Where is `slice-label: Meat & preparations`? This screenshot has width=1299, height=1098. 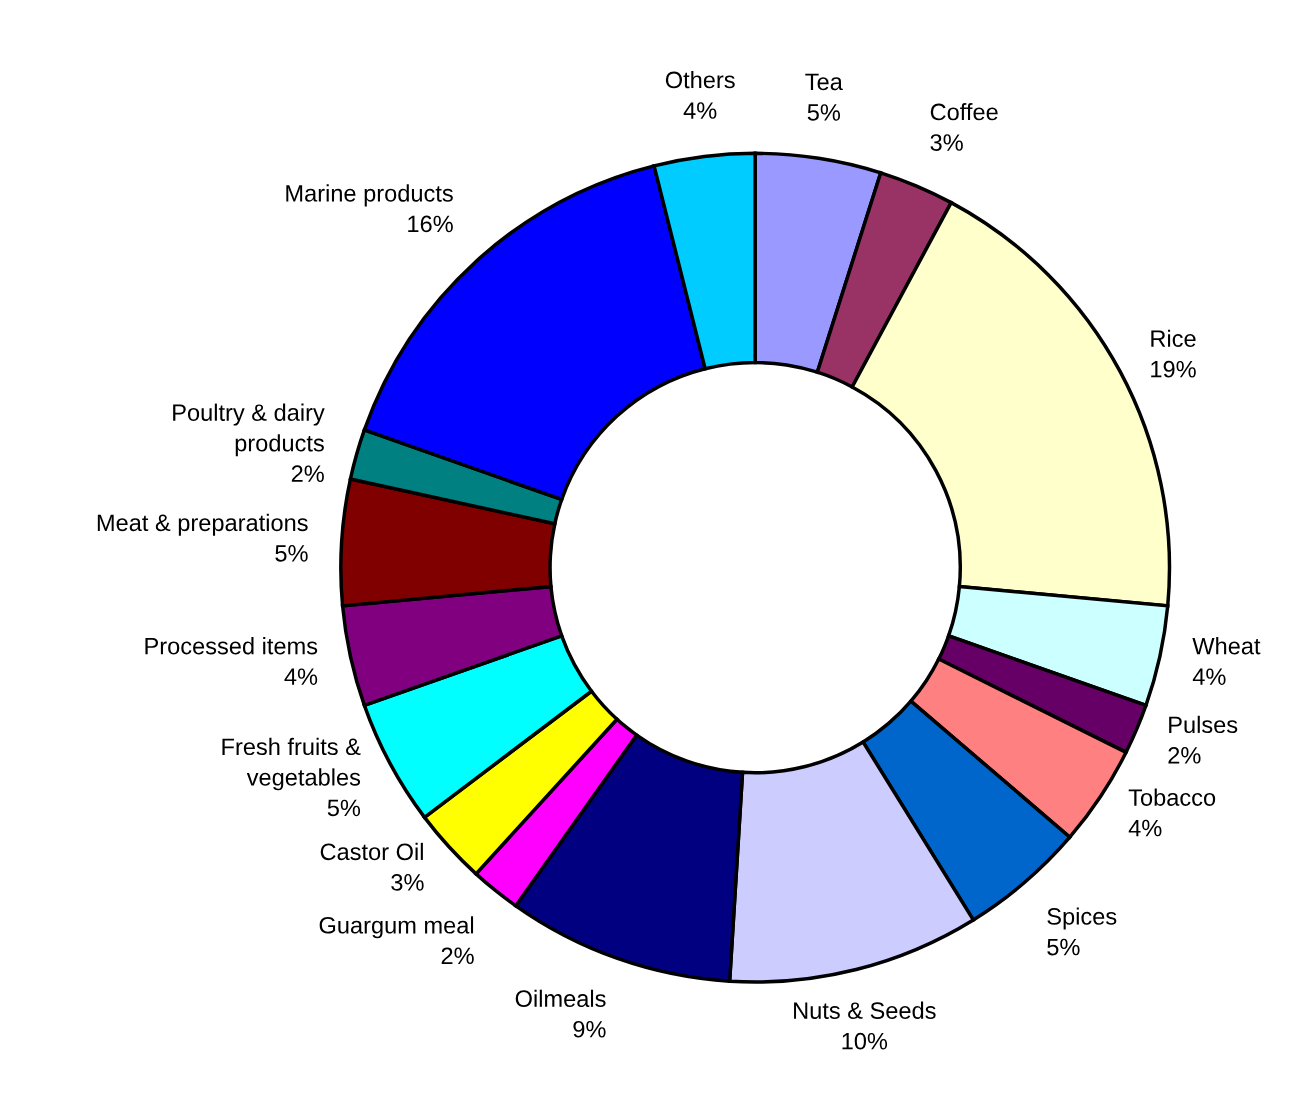 slice-label: Meat & preparations is located at coordinates (202, 524).